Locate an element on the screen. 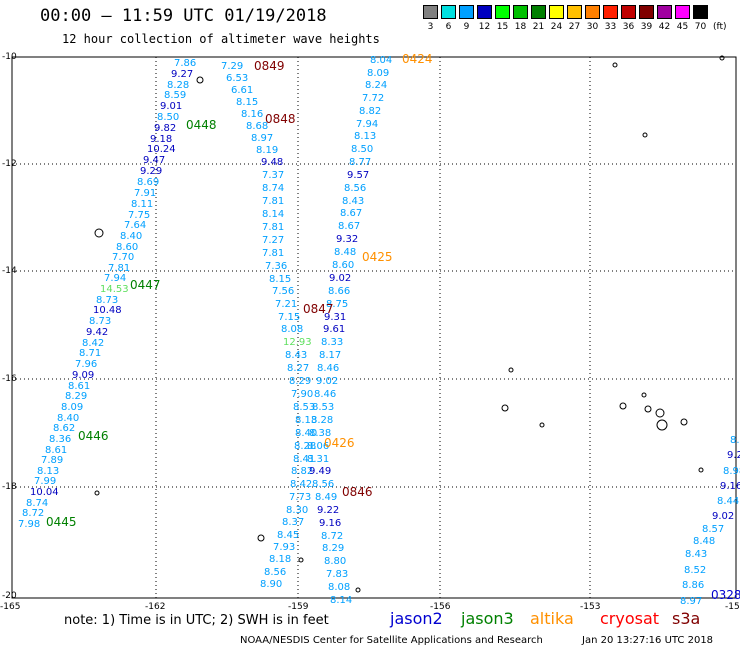  lon-tick-label: -153 is located at coordinates (590, 607).